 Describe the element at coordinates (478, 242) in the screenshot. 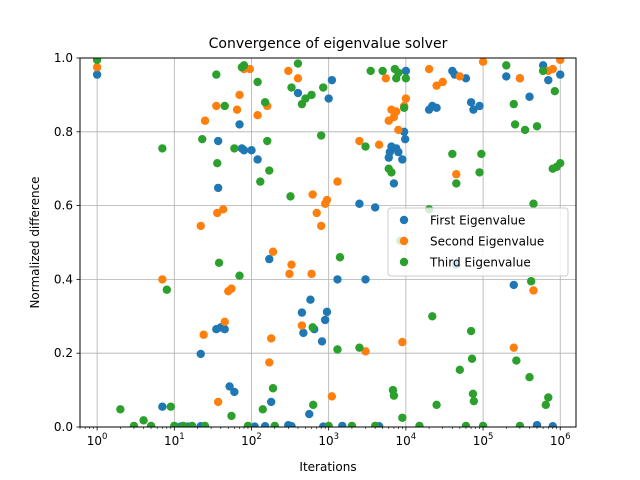

I see `legend-box` at that location.